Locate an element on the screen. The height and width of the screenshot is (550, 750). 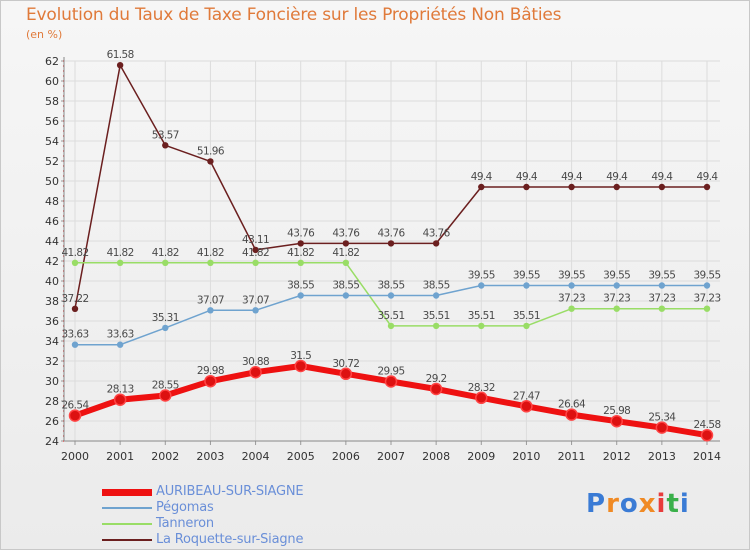
legend-swatch-auribeau is located at coordinates (127, 492).